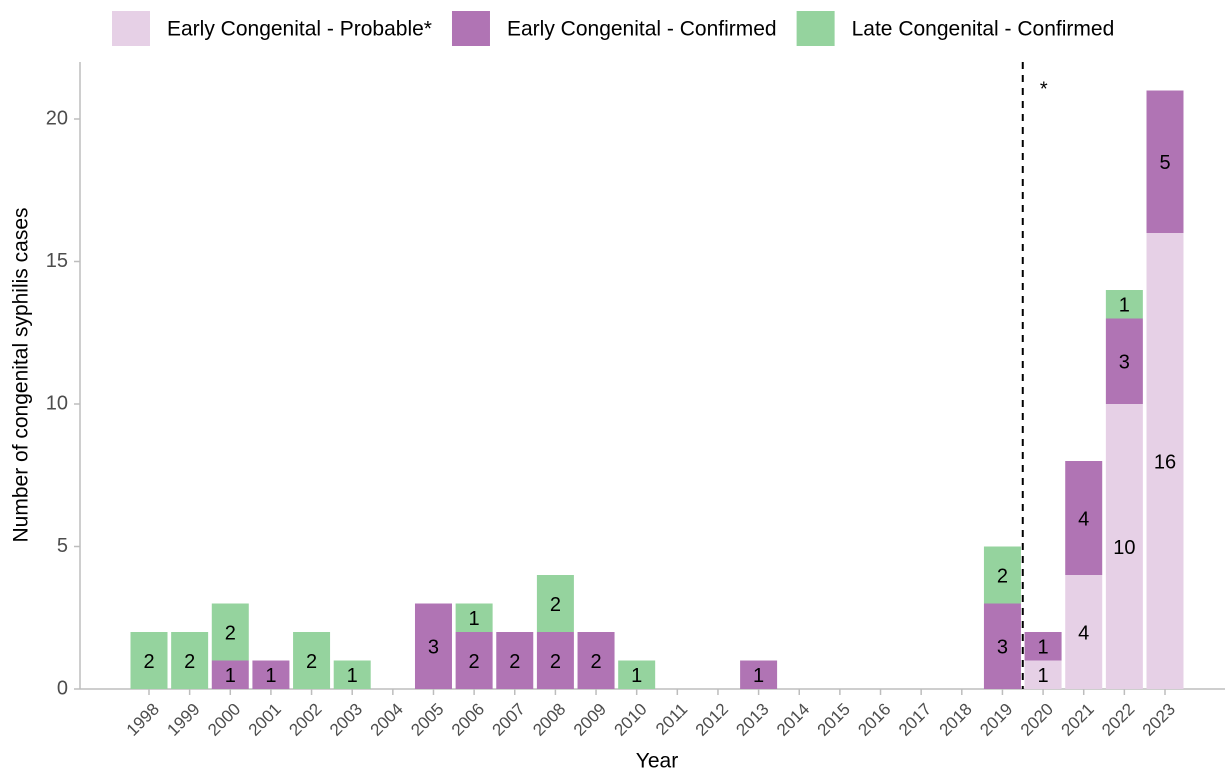 The height and width of the screenshot is (774, 1227). Describe the element at coordinates (1118, 720) in the screenshot. I see `x-tick-label: 2022` at that location.